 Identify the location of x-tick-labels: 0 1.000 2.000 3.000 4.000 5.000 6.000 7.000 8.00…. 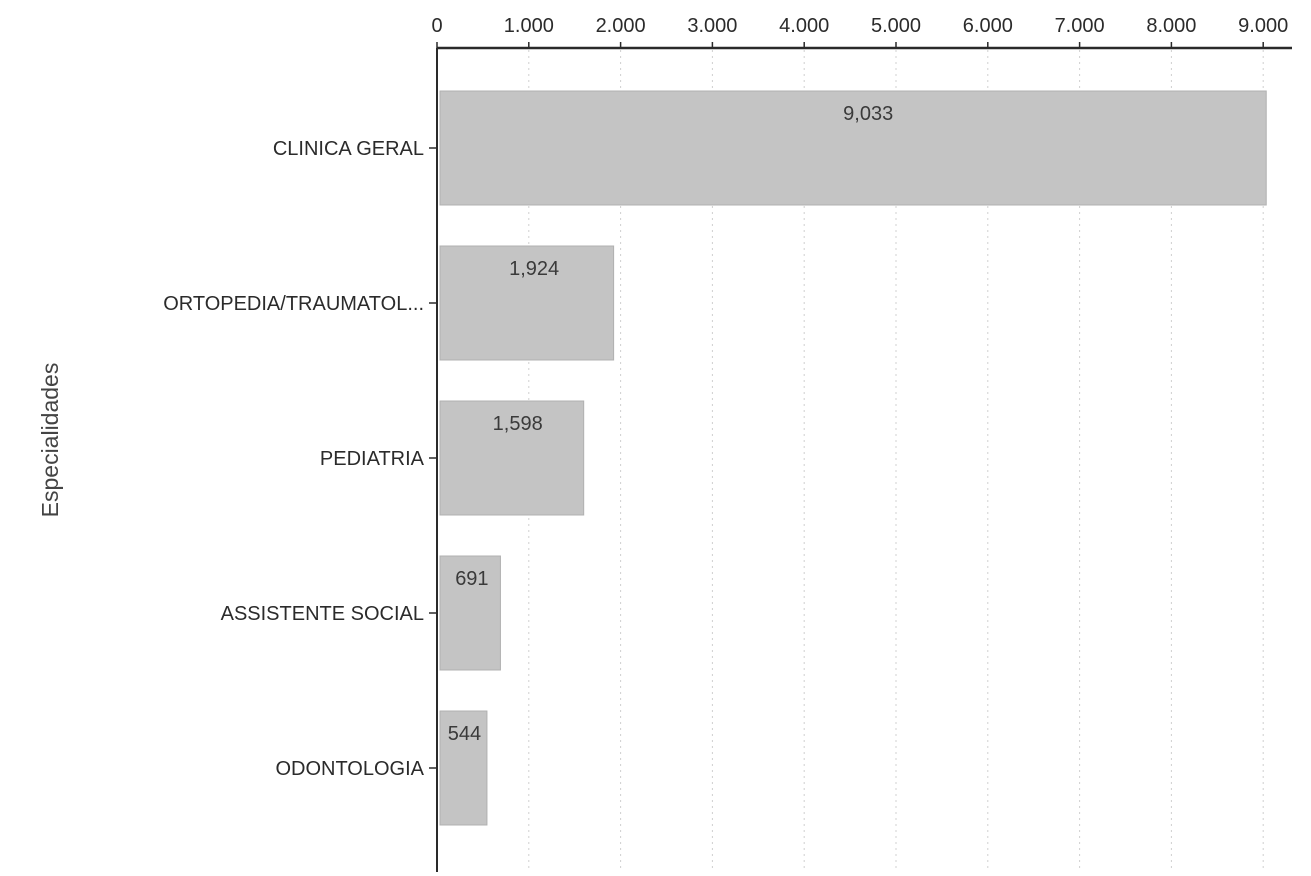
(859, 26).